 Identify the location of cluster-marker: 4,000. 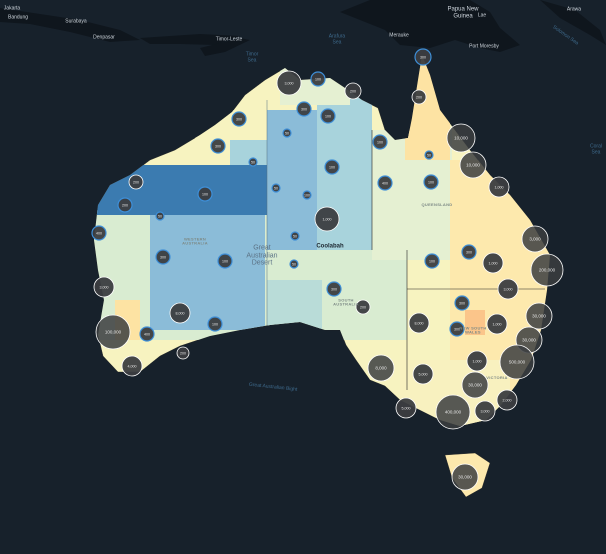
(132, 366).